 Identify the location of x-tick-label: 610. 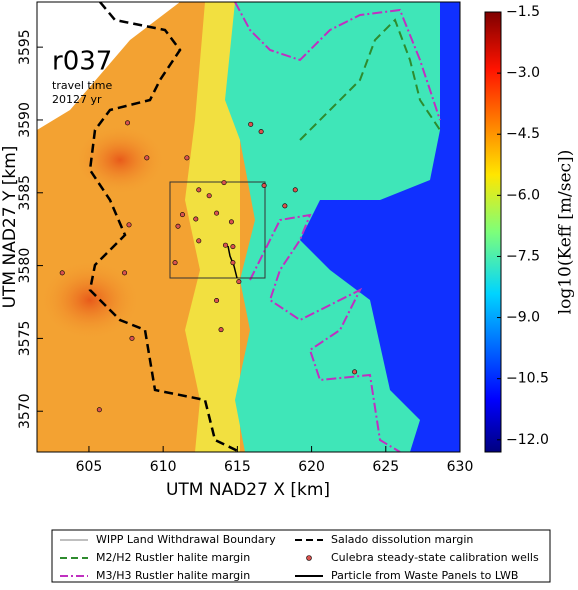
(163, 467).